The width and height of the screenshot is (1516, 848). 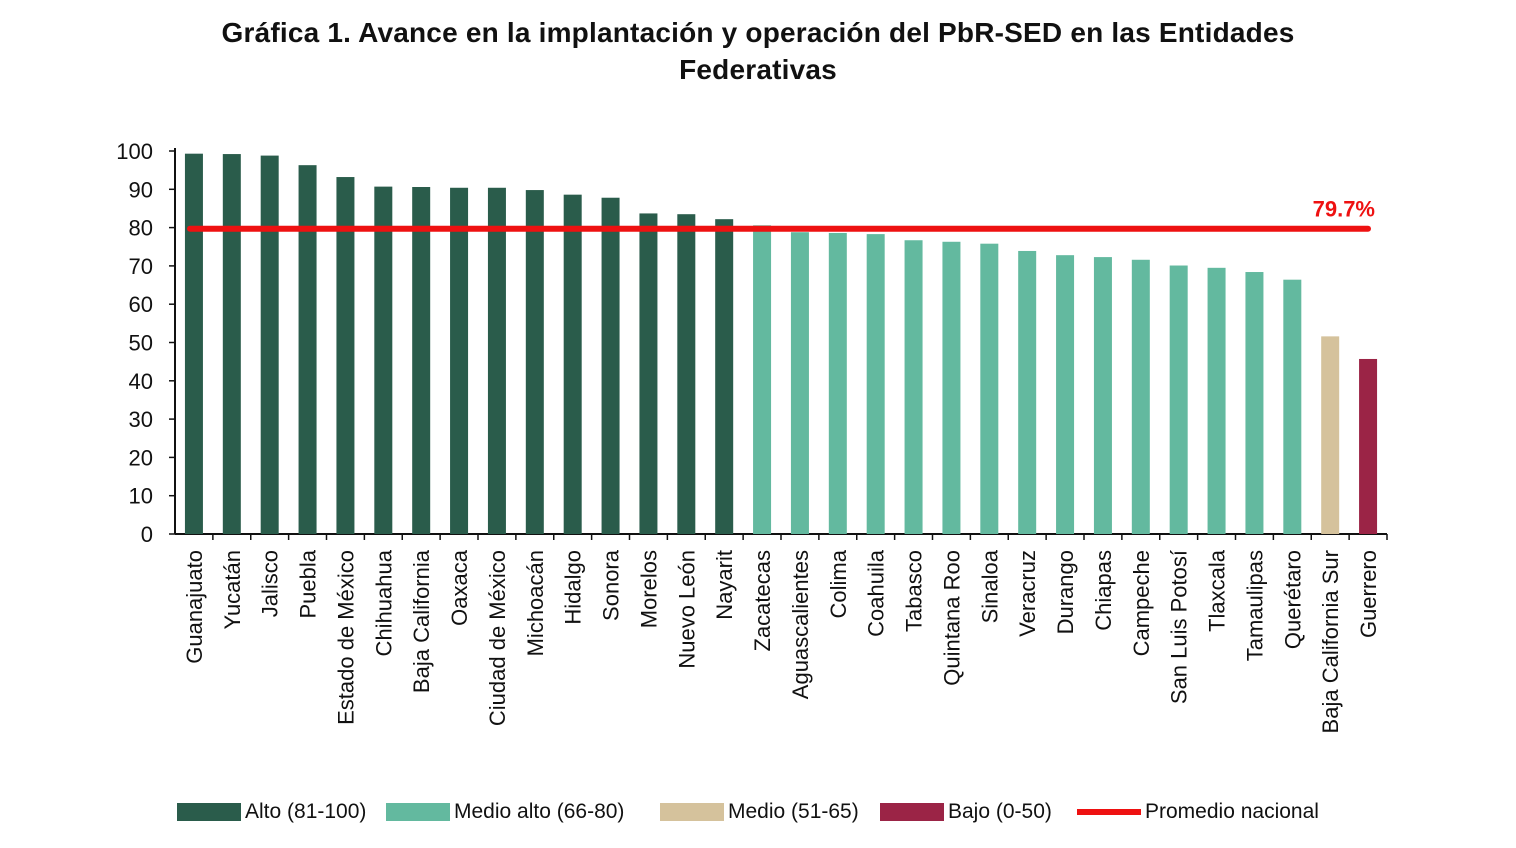 I want to click on y-tick-label: 50, so click(x=141, y=343).